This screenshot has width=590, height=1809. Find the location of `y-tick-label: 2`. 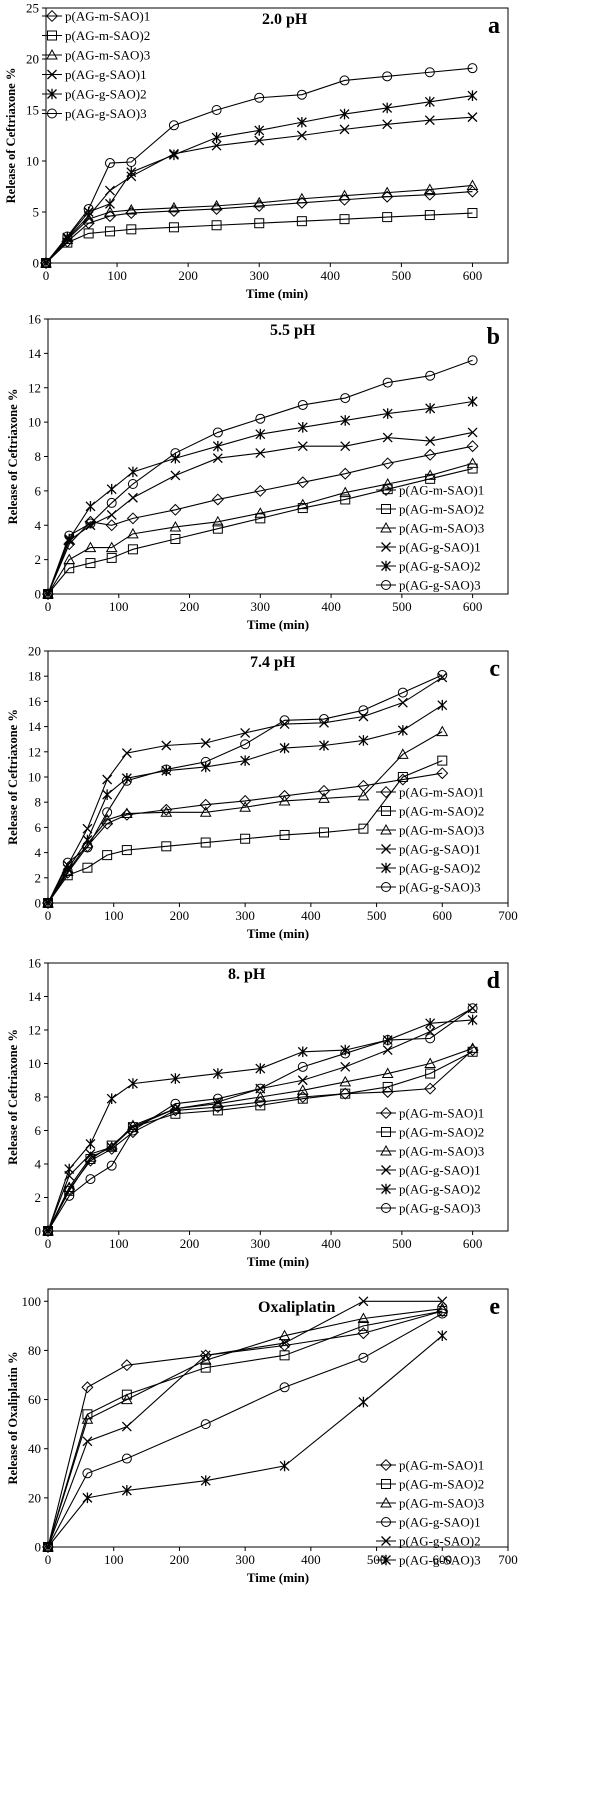

y-tick-label: 2 is located at coordinates (38, 877).